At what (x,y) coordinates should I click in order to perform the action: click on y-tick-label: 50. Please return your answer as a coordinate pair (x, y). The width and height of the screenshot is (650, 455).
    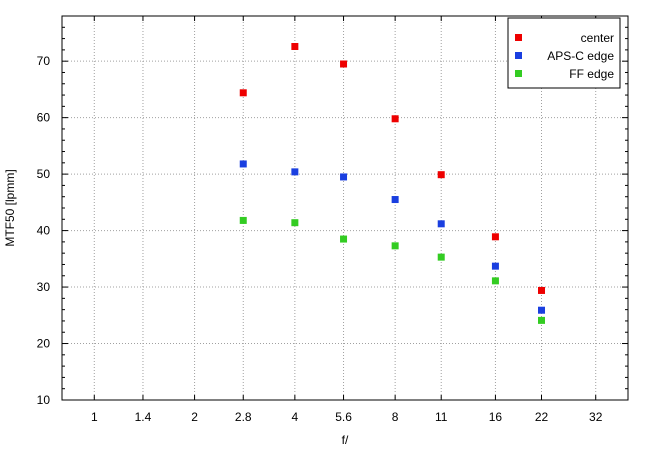
    Looking at the image, I should click on (44, 174).